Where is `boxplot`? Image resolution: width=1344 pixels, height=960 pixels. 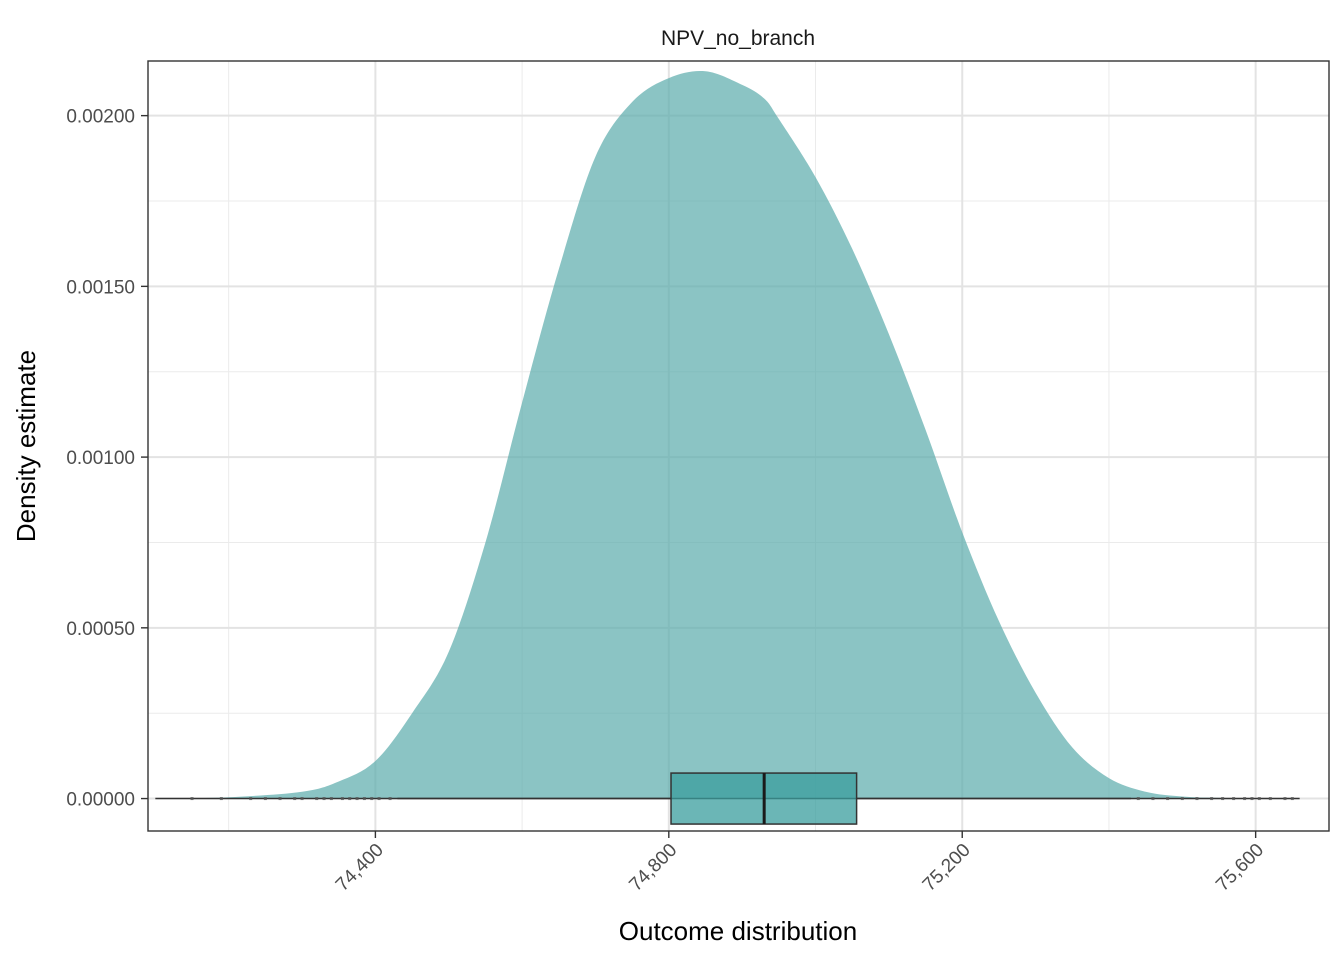 boxplot is located at coordinates (727, 798).